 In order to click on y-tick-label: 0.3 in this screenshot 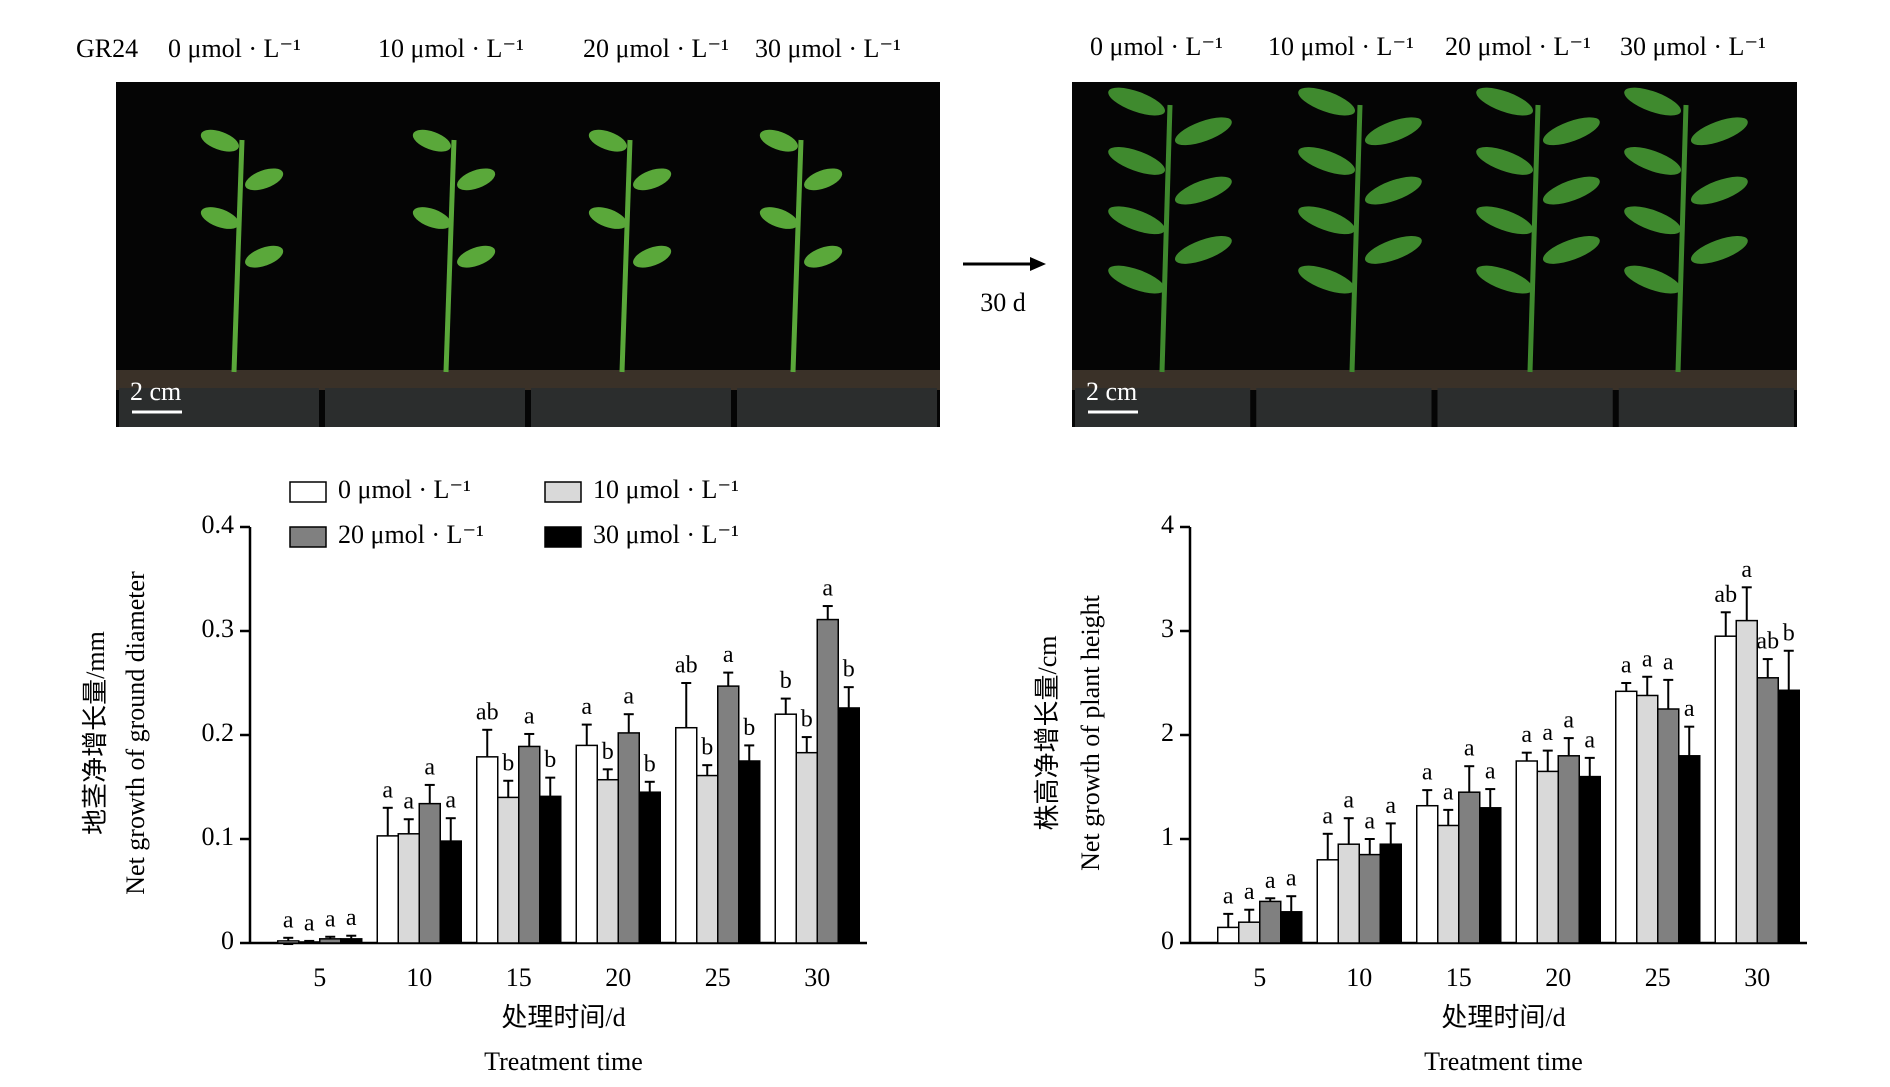, I will do `click(218, 628)`.